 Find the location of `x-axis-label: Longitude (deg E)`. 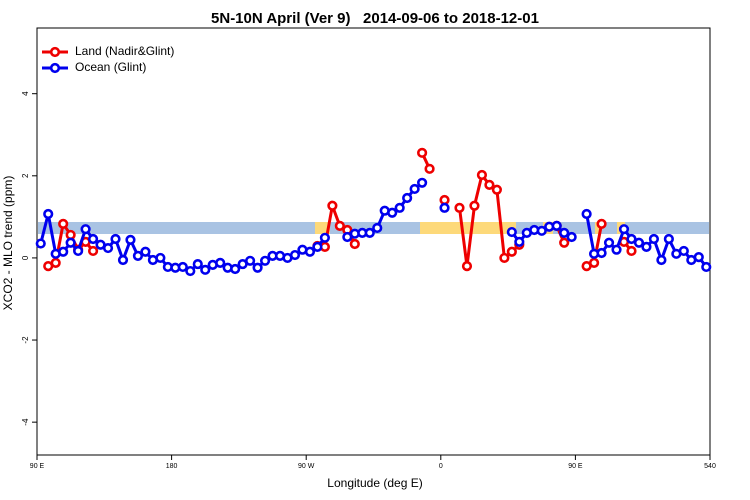

x-axis-label: Longitude (deg E) is located at coordinates (374, 483).